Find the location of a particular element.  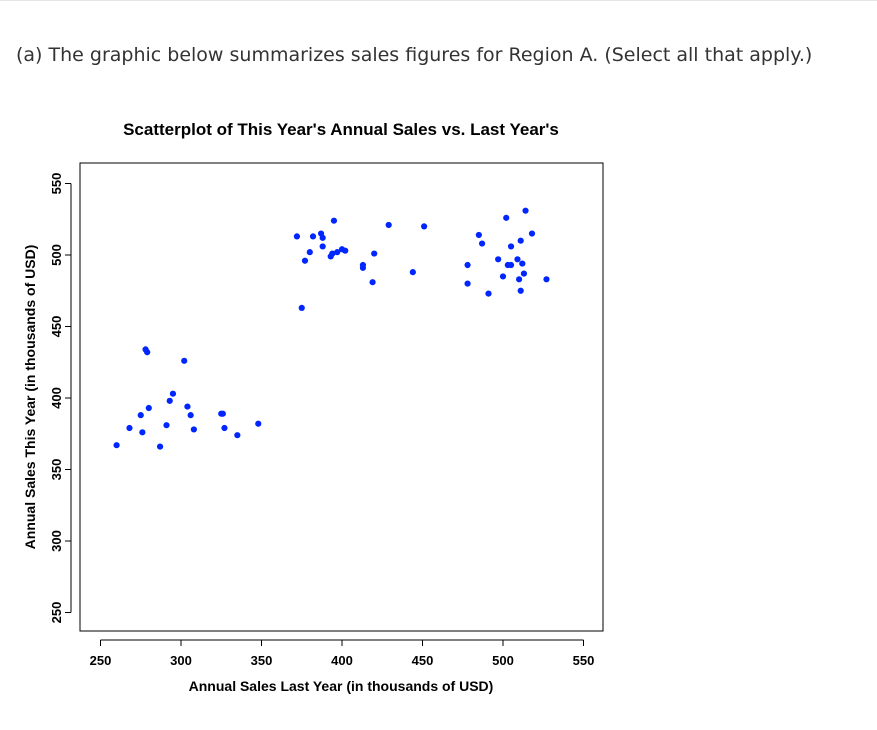

y-tick-label: 500 is located at coordinates (56, 255).